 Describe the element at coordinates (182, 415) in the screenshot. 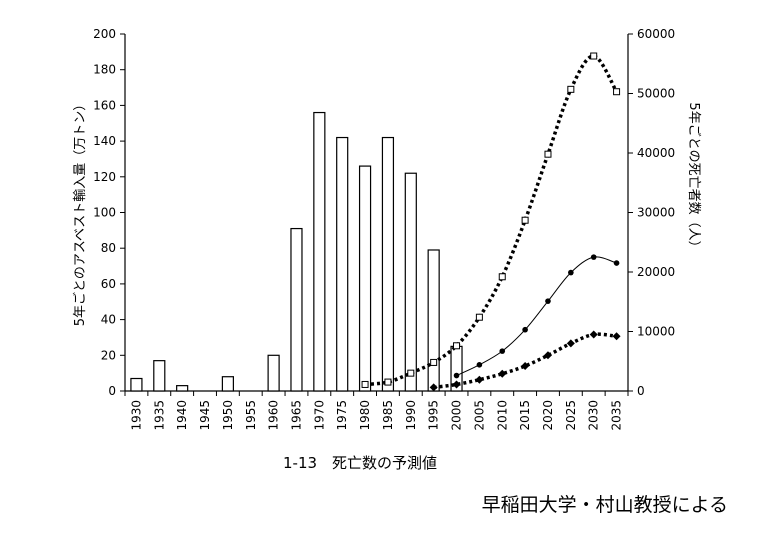

I see `x-axis-tick-label: 1940` at that location.